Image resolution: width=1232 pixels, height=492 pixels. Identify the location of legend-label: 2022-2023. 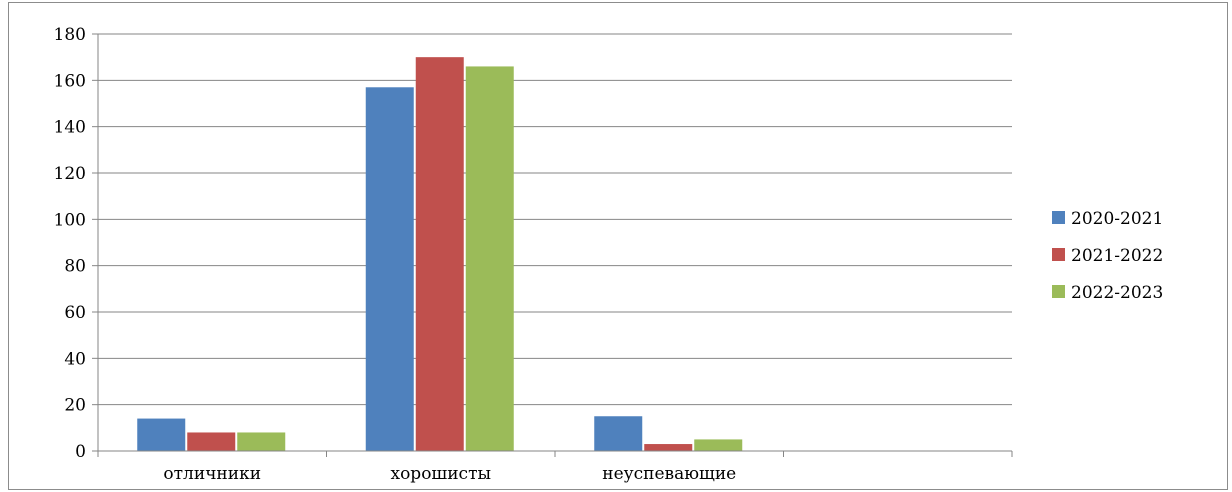
(1117, 293).